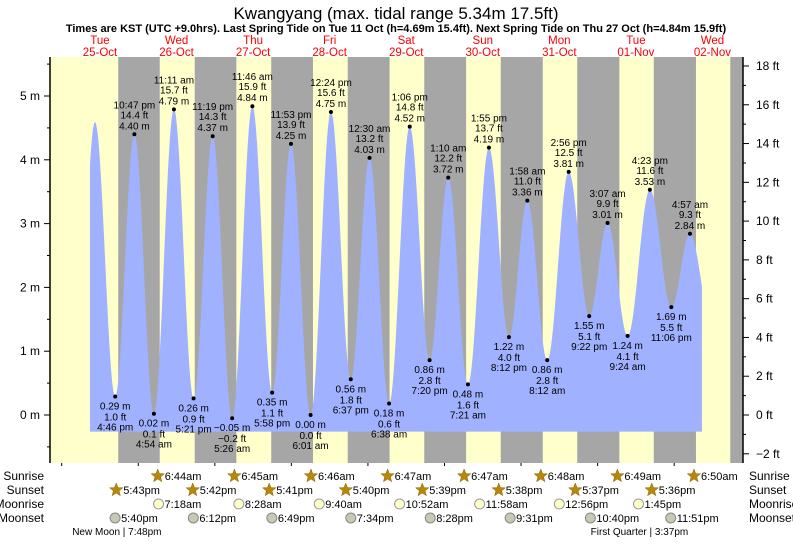 This screenshot has height=544, width=793. I want to click on tide-ft-label: 0.1 ft, so click(154, 435).